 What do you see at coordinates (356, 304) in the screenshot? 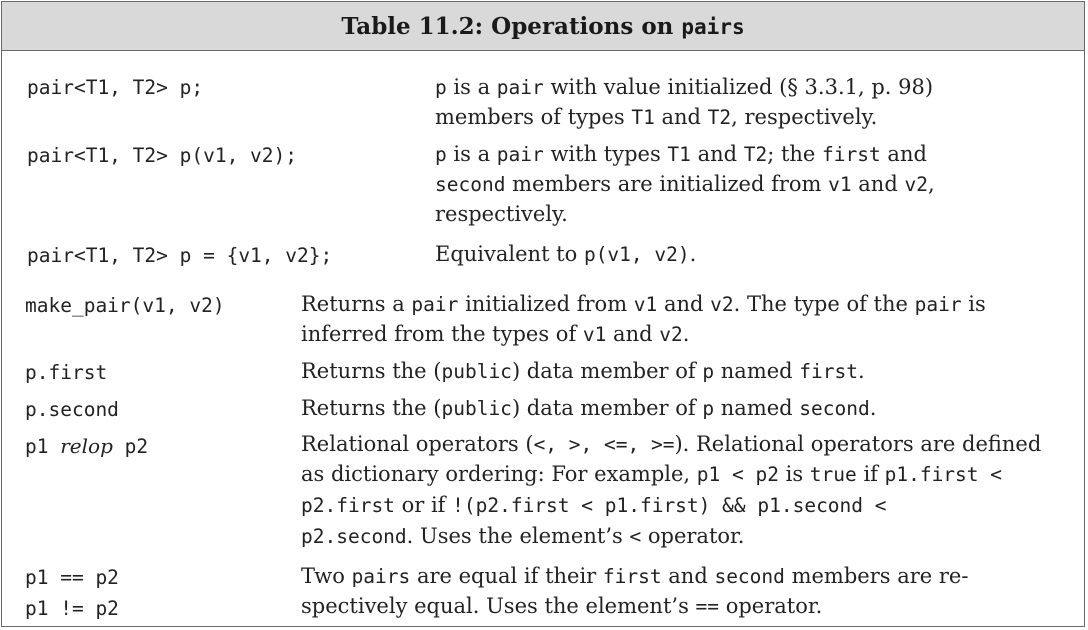
I see `text-fragment: Returns a` at bounding box center [356, 304].